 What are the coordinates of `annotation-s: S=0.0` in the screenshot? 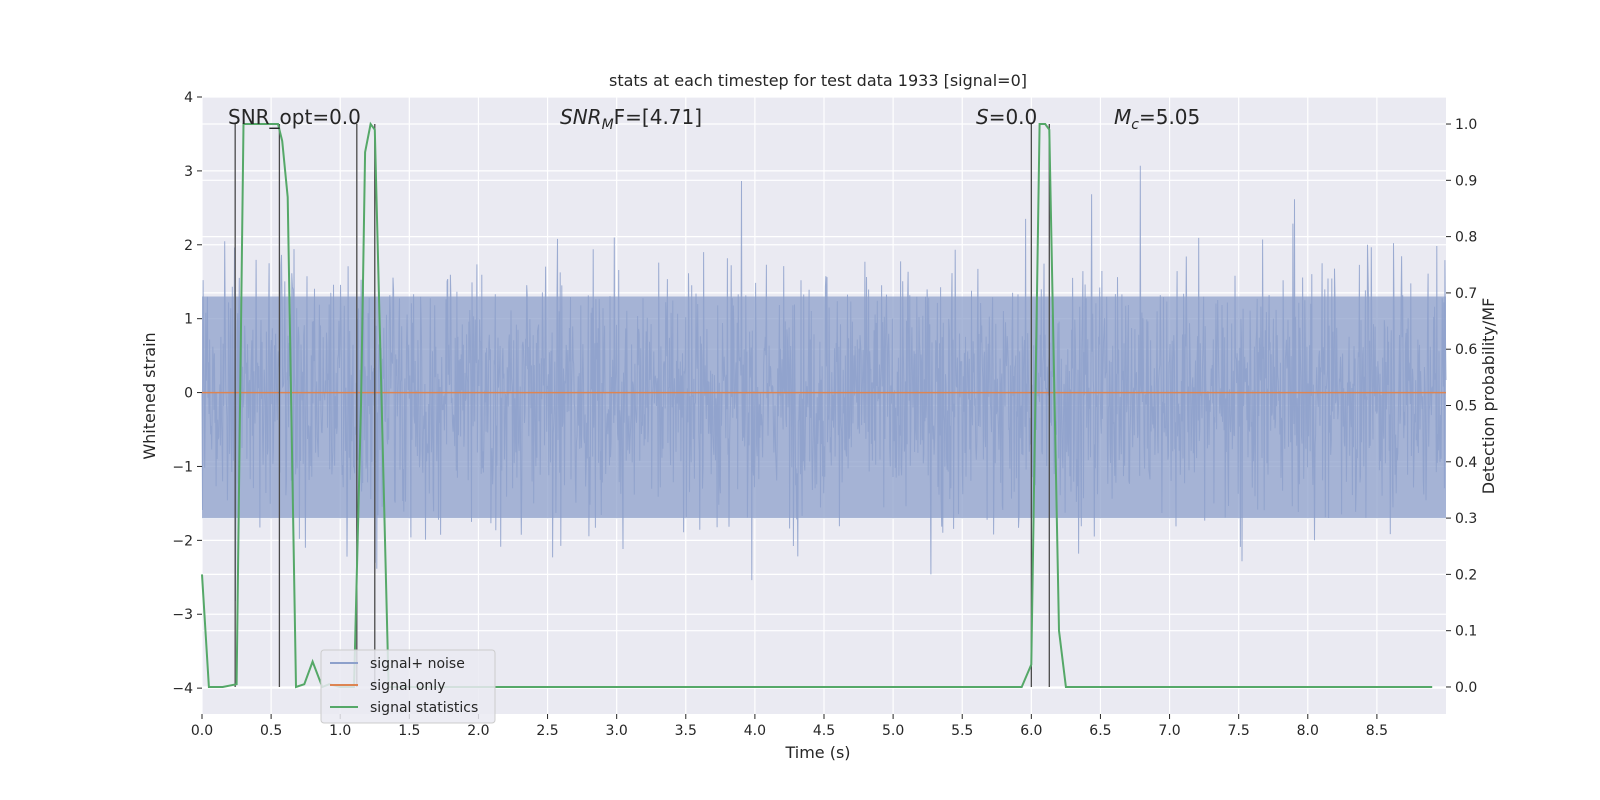 It's located at (1006, 117).